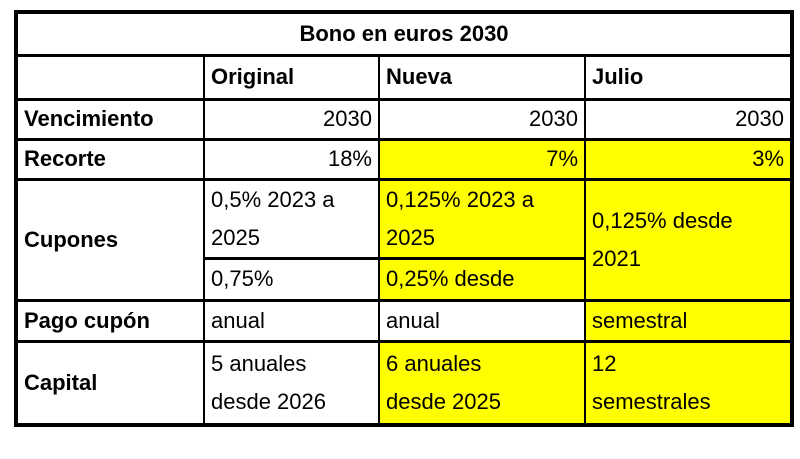 This screenshot has height=459, width=800. What do you see at coordinates (443, 401) in the screenshot?
I see `capital-nueva-line2: desde 2025` at bounding box center [443, 401].